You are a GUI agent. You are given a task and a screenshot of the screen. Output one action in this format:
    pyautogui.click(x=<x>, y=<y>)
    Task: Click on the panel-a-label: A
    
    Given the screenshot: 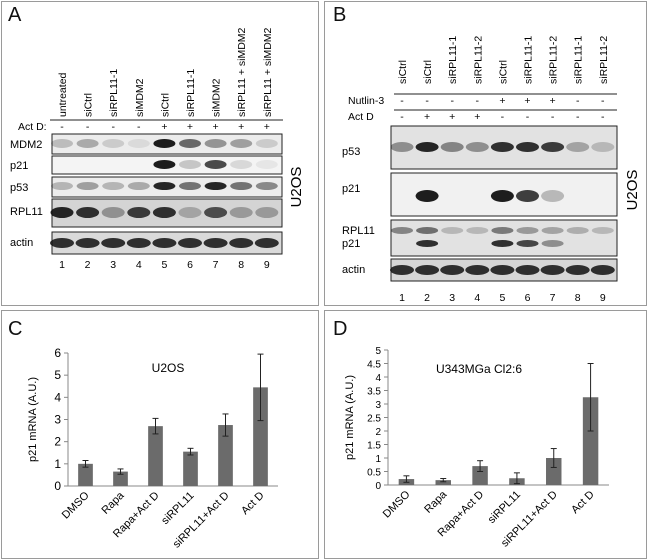 What is the action you would take?
    pyautogui.click(x=15, y=15)
    